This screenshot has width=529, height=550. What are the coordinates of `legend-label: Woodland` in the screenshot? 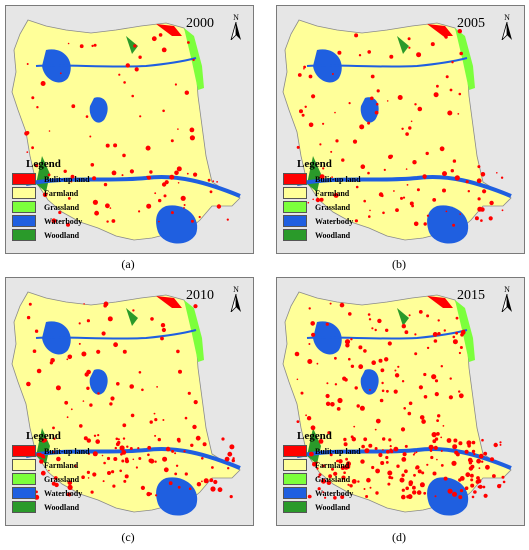 It's located at (333, 235).